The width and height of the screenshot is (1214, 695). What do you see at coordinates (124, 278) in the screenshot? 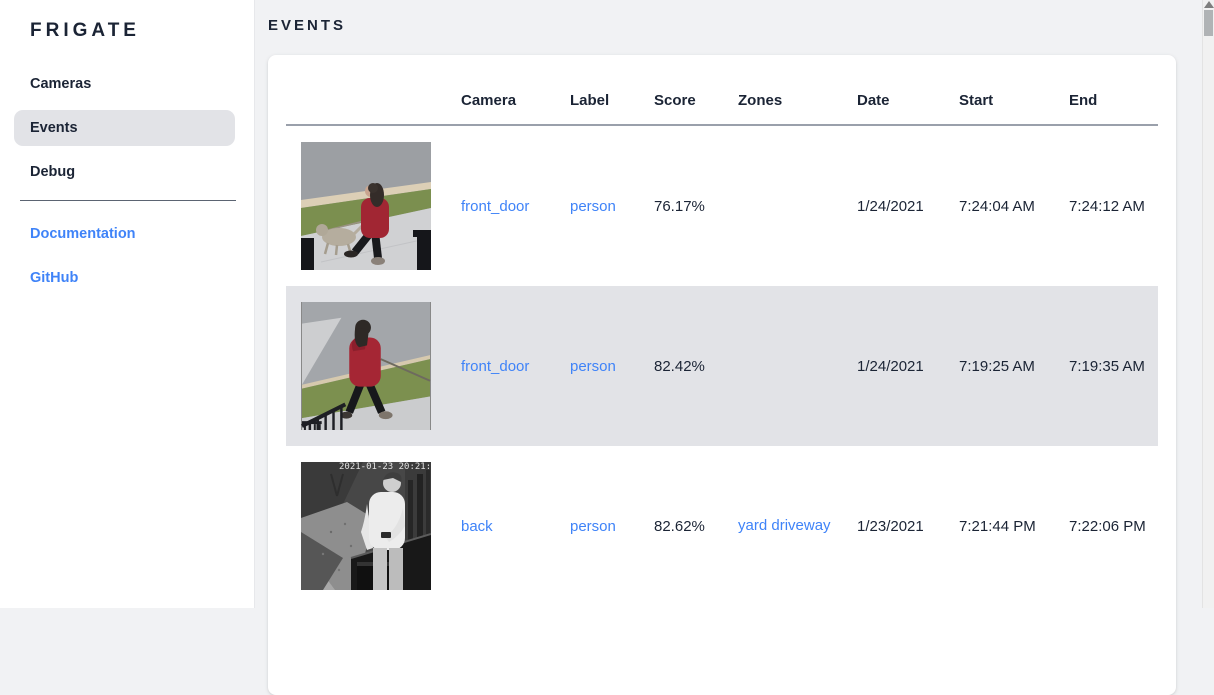
I see `sidebar-link-github: GitHub` at bounding box center [124, 278].